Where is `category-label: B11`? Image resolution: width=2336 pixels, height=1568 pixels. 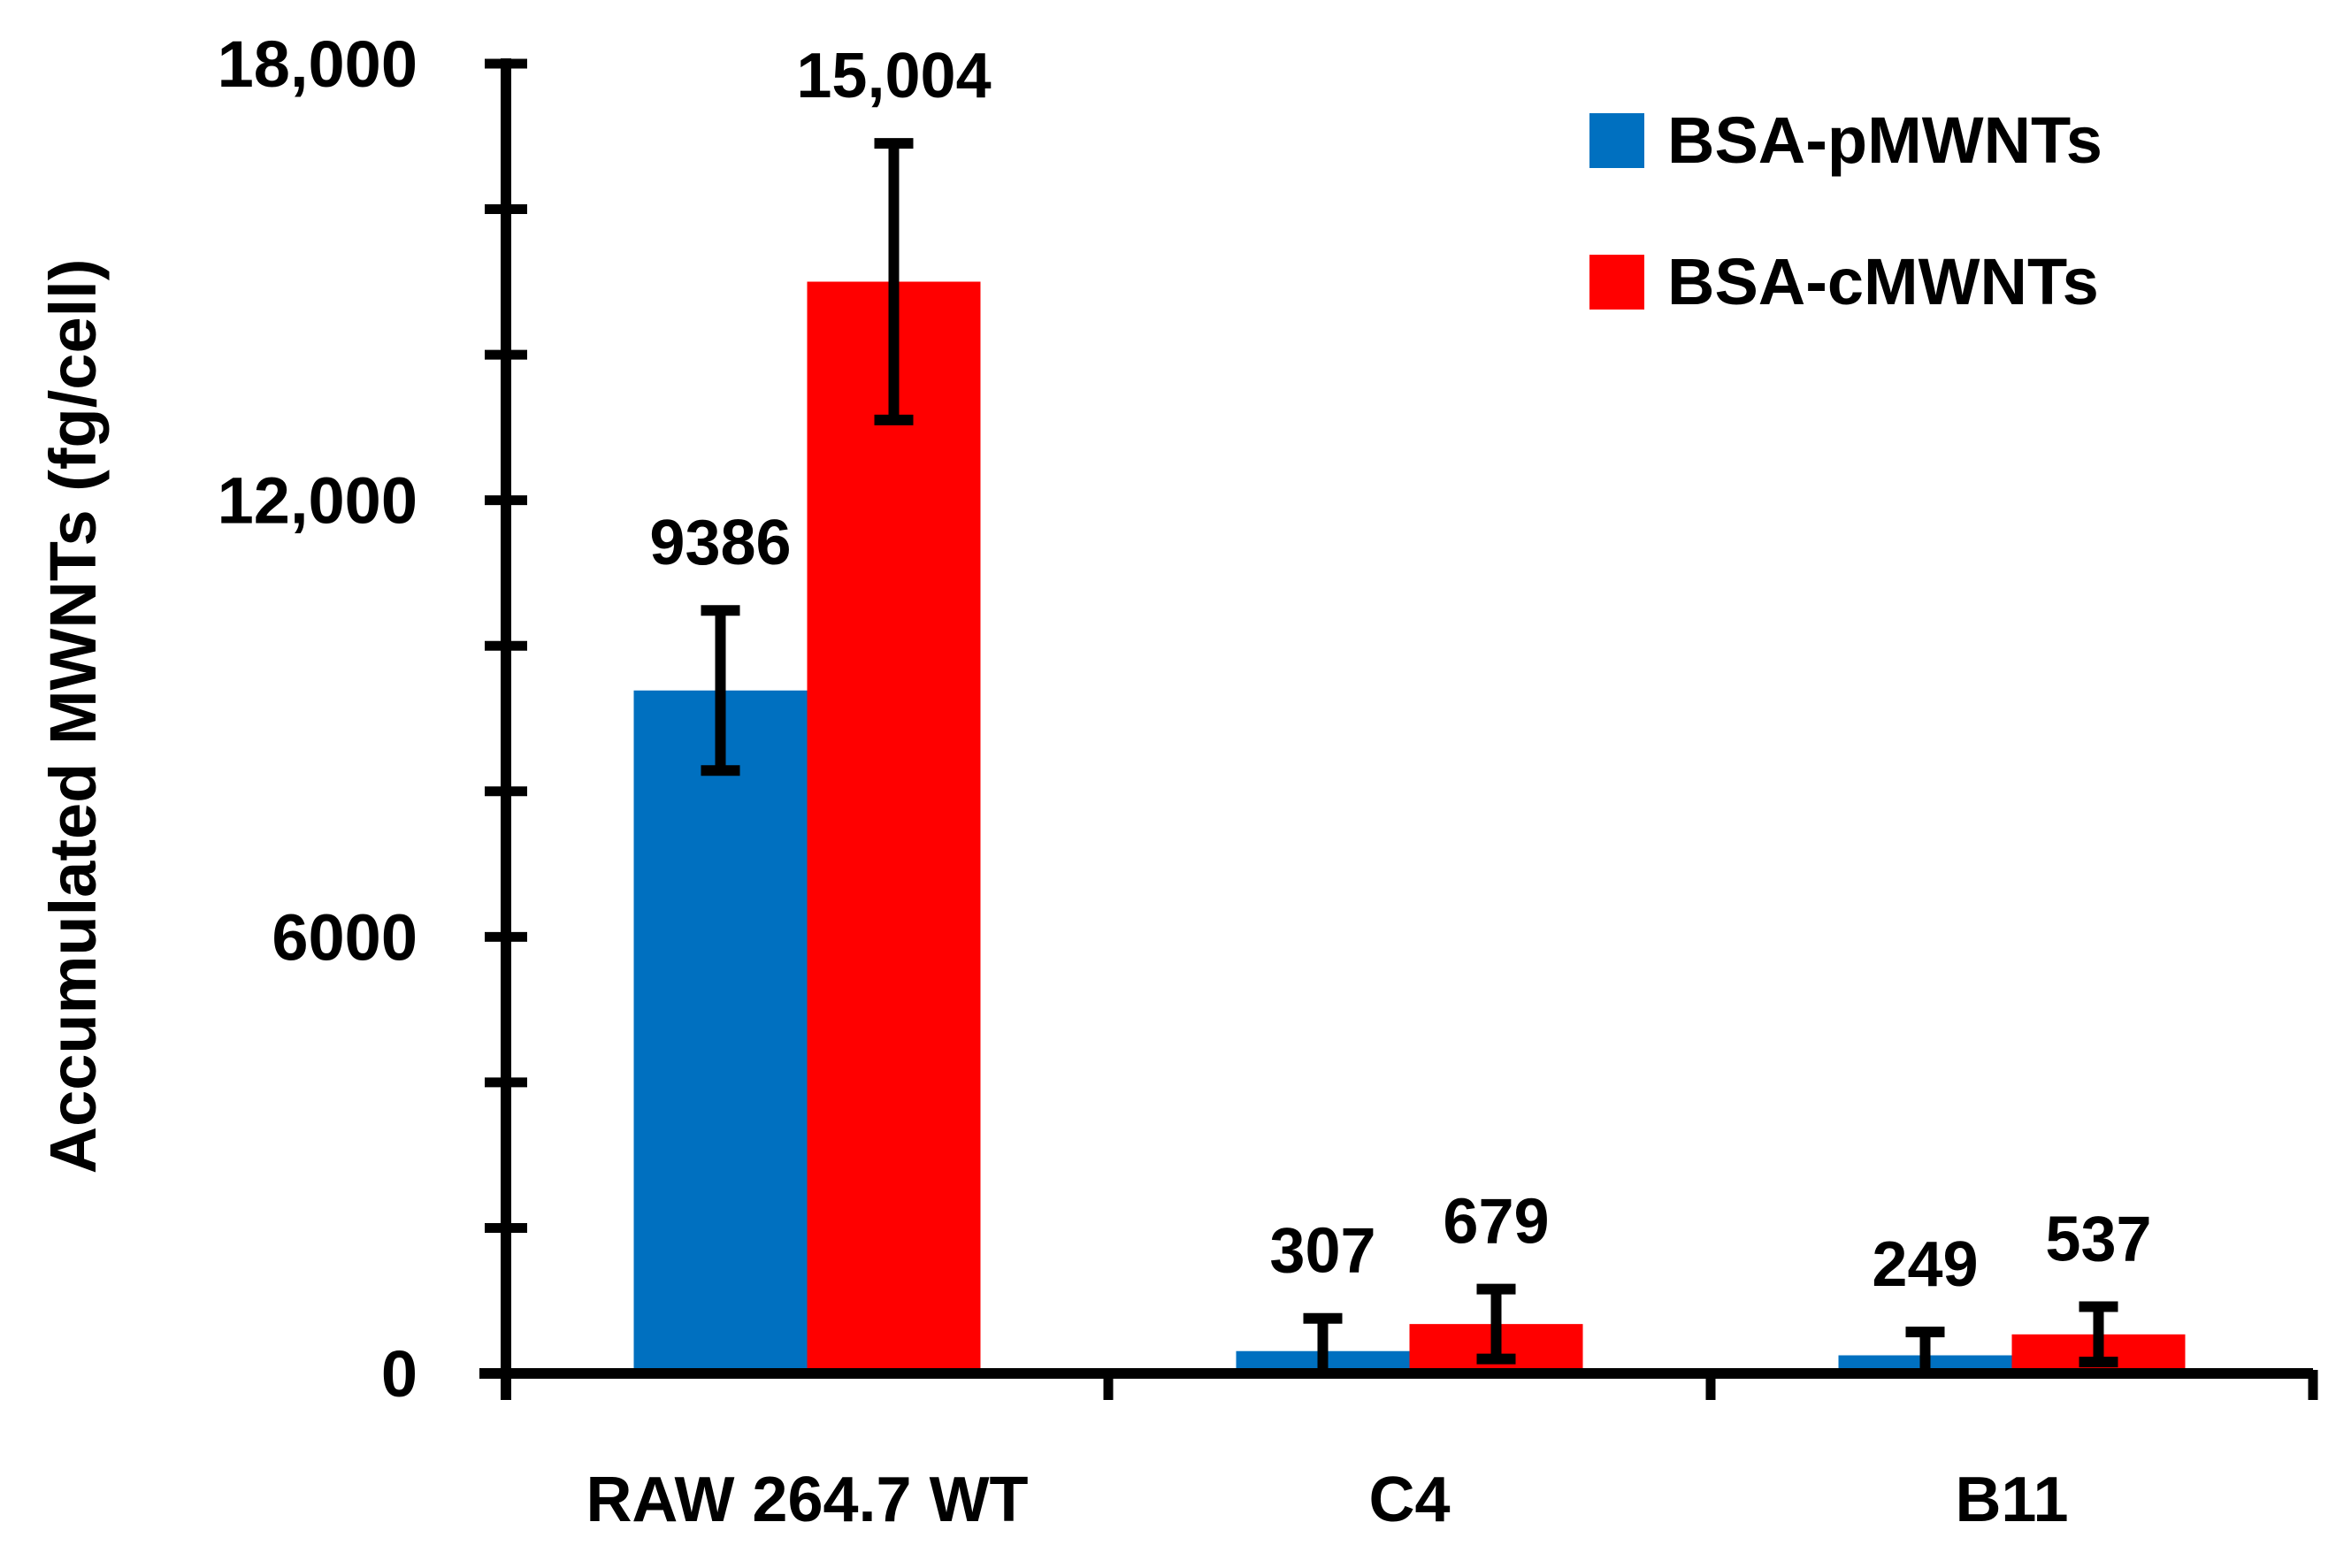
category-label: B11 is located at coordinates (2011, 1500).